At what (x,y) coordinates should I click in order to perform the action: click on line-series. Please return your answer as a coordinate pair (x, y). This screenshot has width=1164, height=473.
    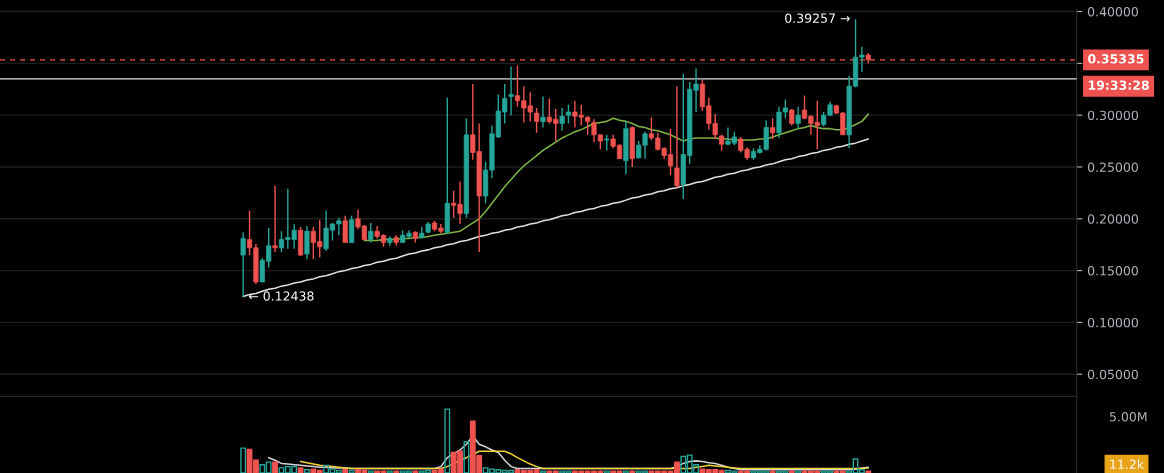
    Looking at the image, I should click on (616, 177).